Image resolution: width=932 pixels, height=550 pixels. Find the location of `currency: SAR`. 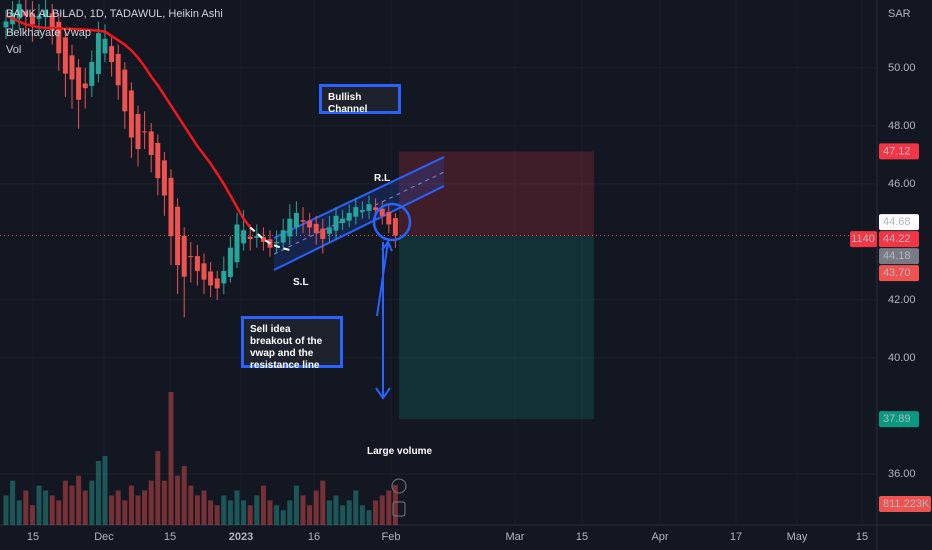

currency: SAR is located at coordinates (899, 14).